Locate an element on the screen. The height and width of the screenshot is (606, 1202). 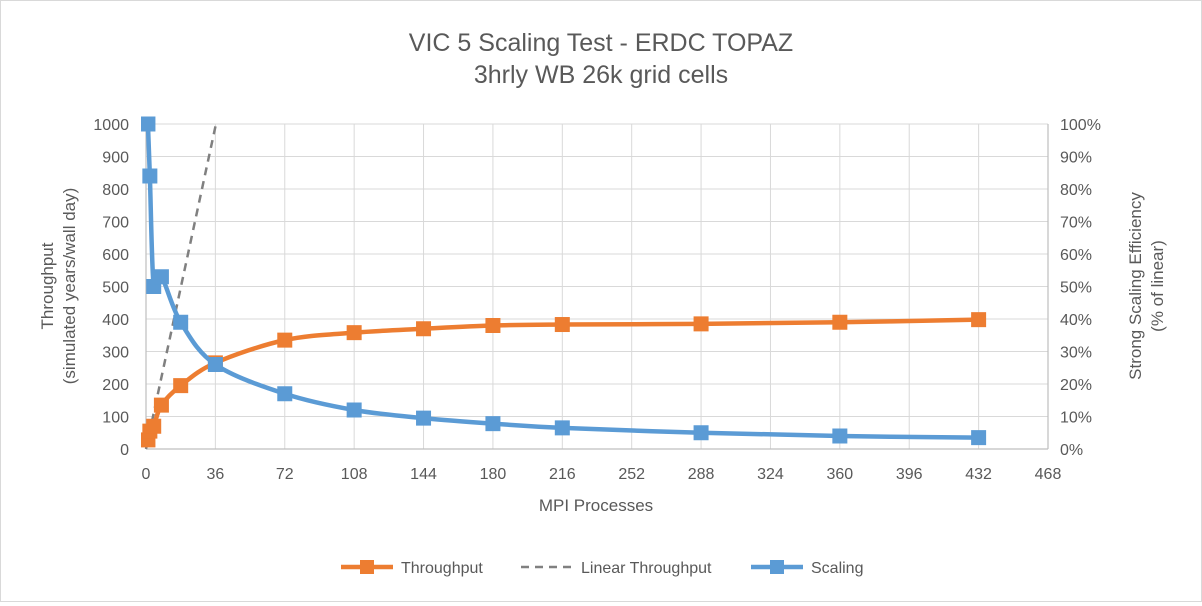
y-right-tick-label: 80% is located at coordinates (1076, 190).